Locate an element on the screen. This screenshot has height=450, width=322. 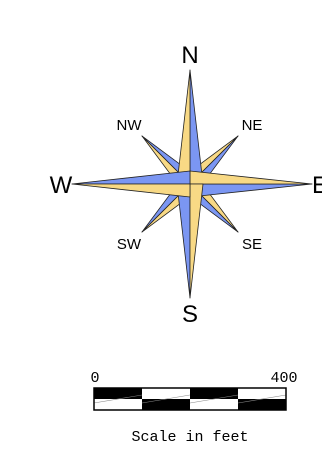
scale-bar-segments is located at coordinates (190, 399).